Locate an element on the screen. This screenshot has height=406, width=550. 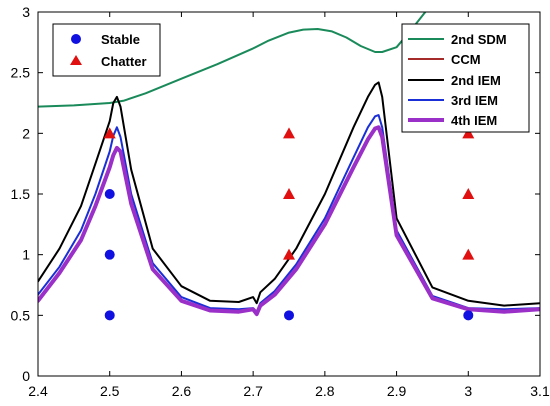
y-tick-label: 2 is located at coordinates (26, 133).